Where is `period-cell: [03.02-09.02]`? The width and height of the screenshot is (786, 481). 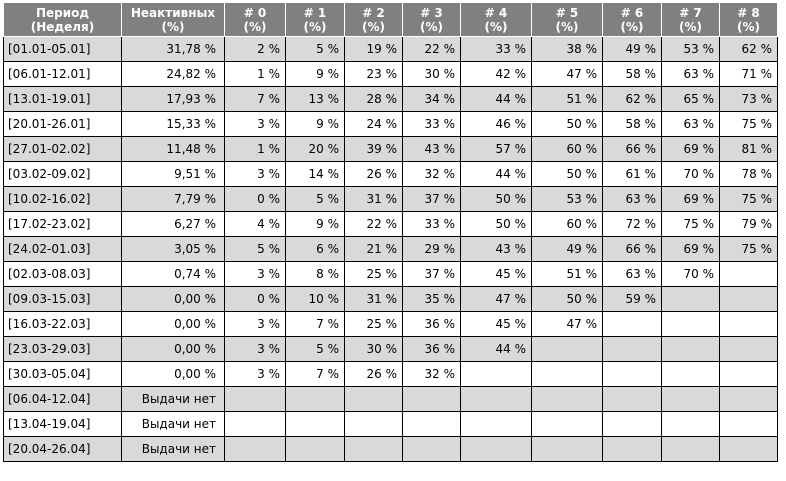 period-cell: [03.02-09.02] is located at coordinates (62, 174).